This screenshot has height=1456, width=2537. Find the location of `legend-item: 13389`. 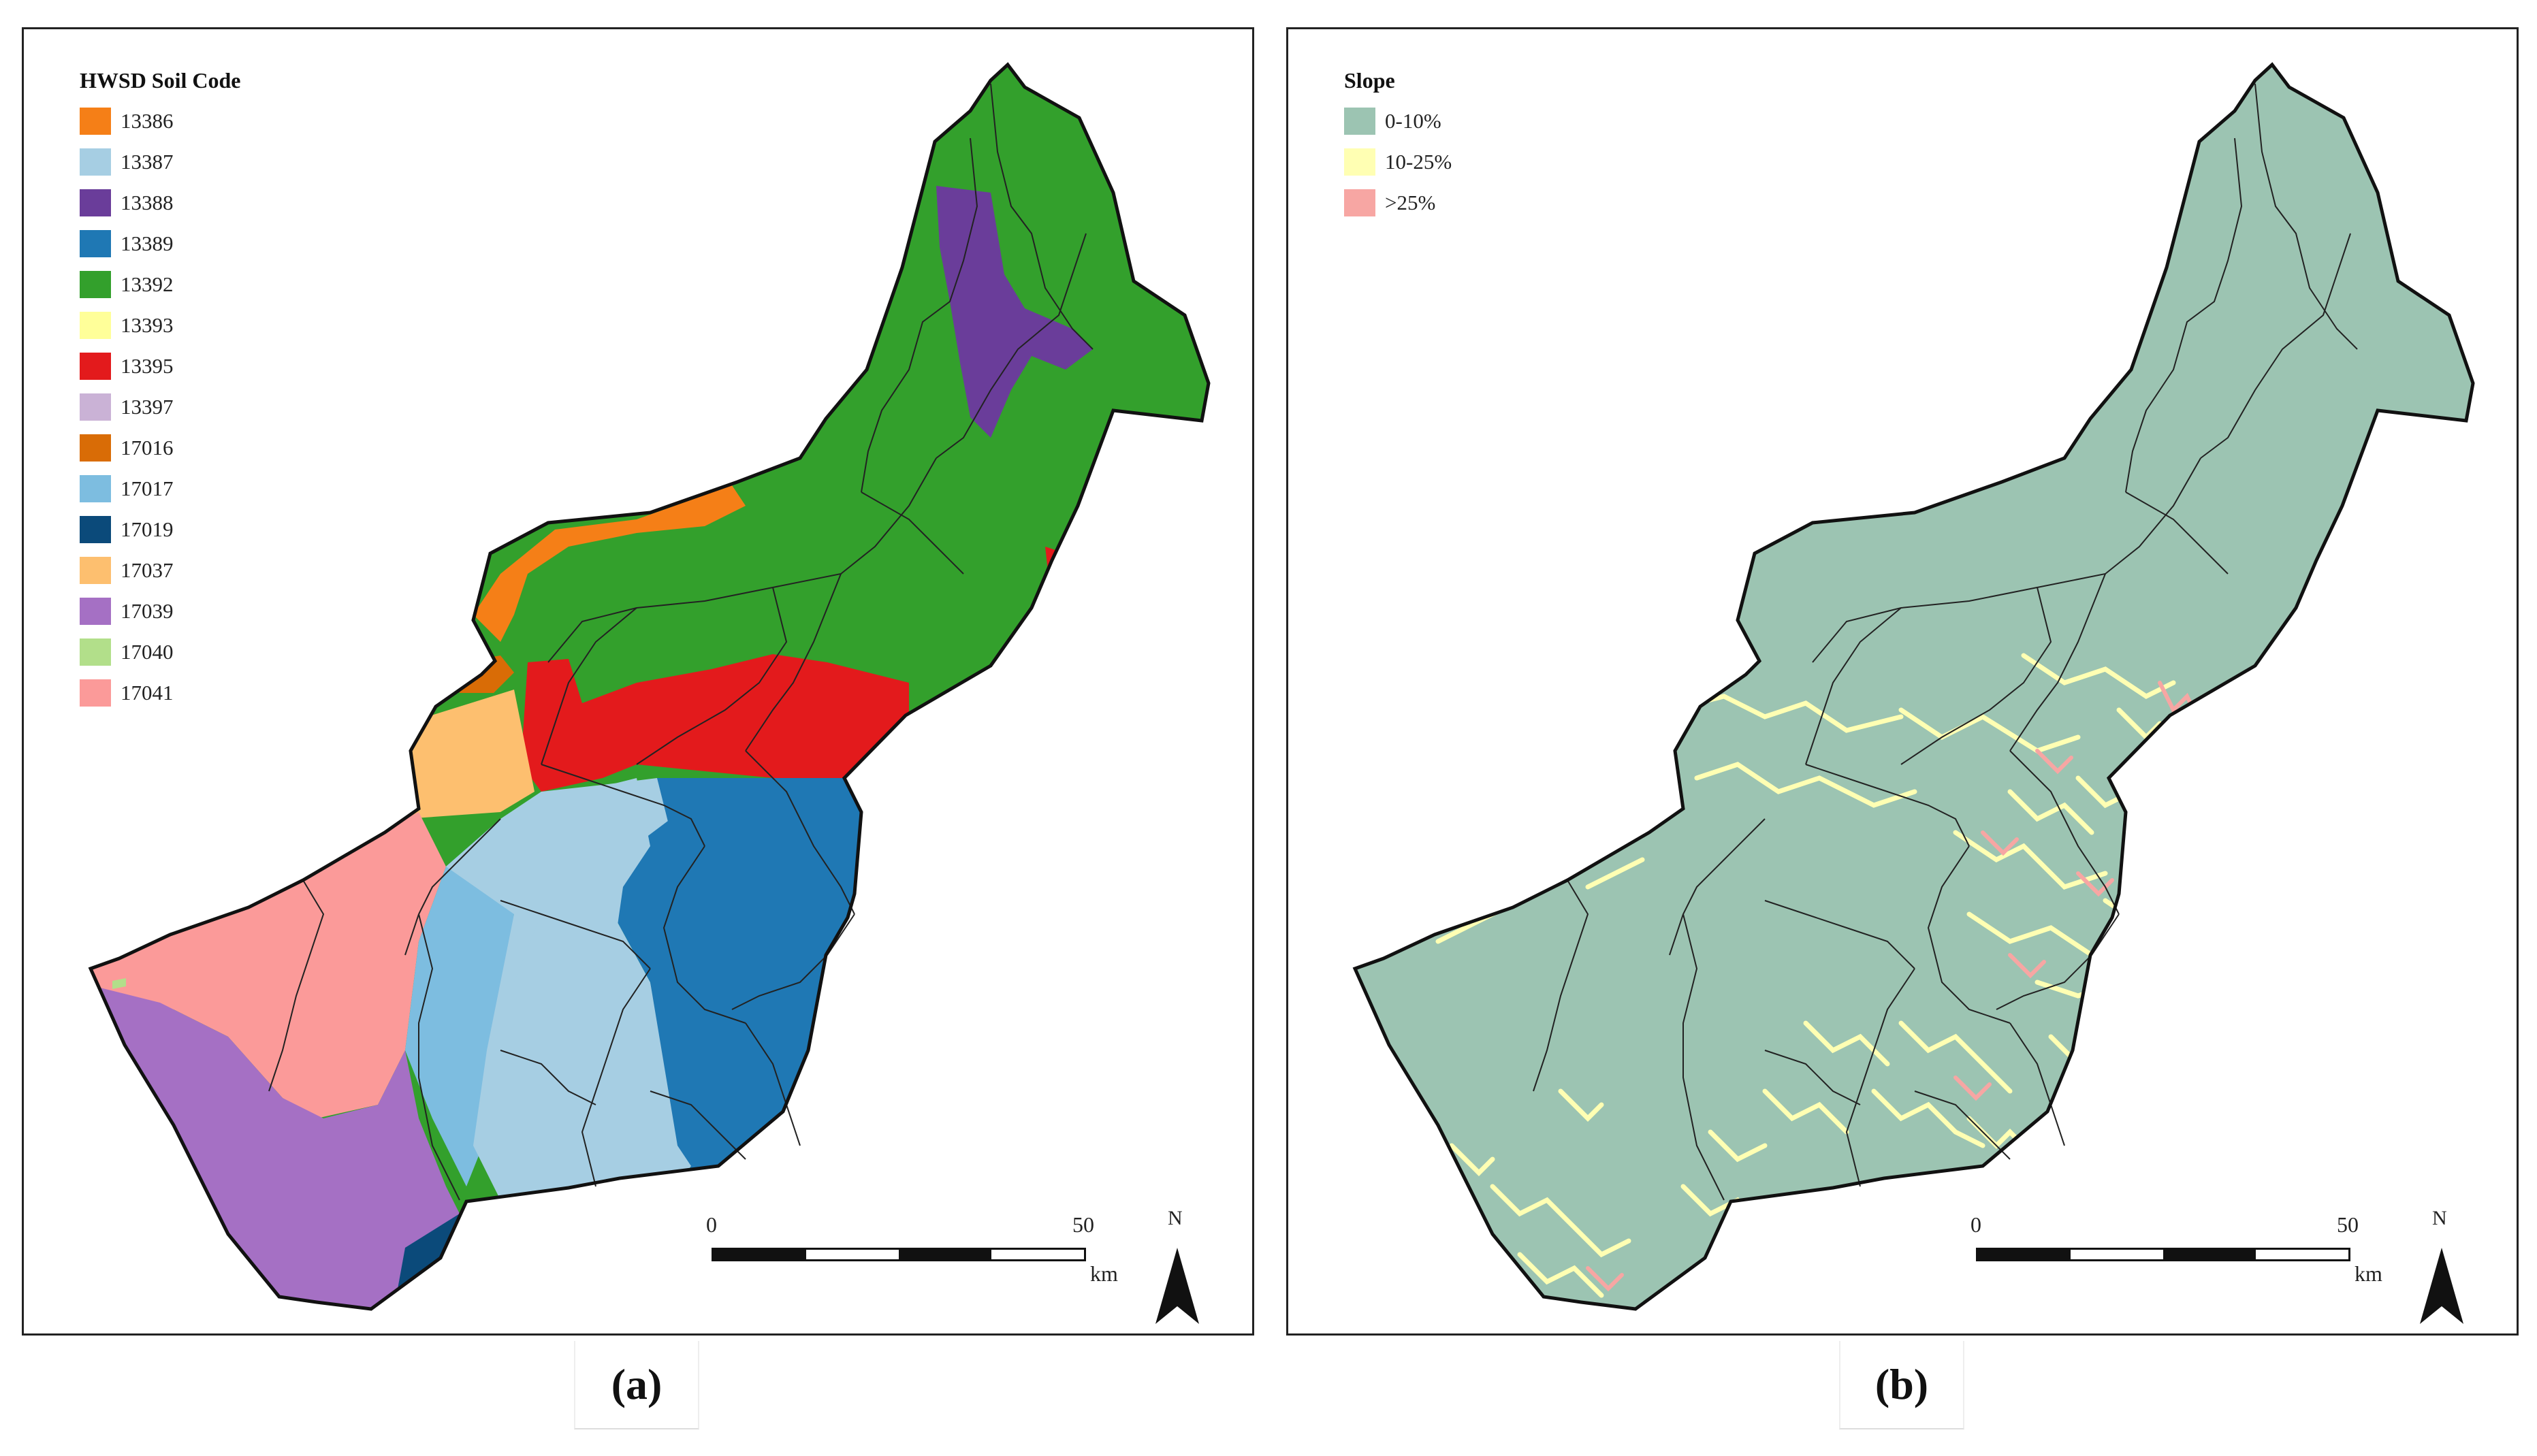

legend-item: 13389 is located at coordinates (160, 244).